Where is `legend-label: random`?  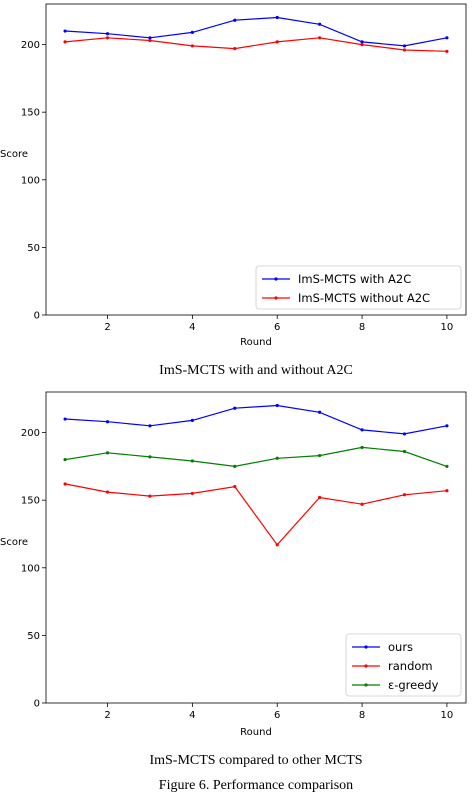
legend-label: random is located at coordinates (410, 666).